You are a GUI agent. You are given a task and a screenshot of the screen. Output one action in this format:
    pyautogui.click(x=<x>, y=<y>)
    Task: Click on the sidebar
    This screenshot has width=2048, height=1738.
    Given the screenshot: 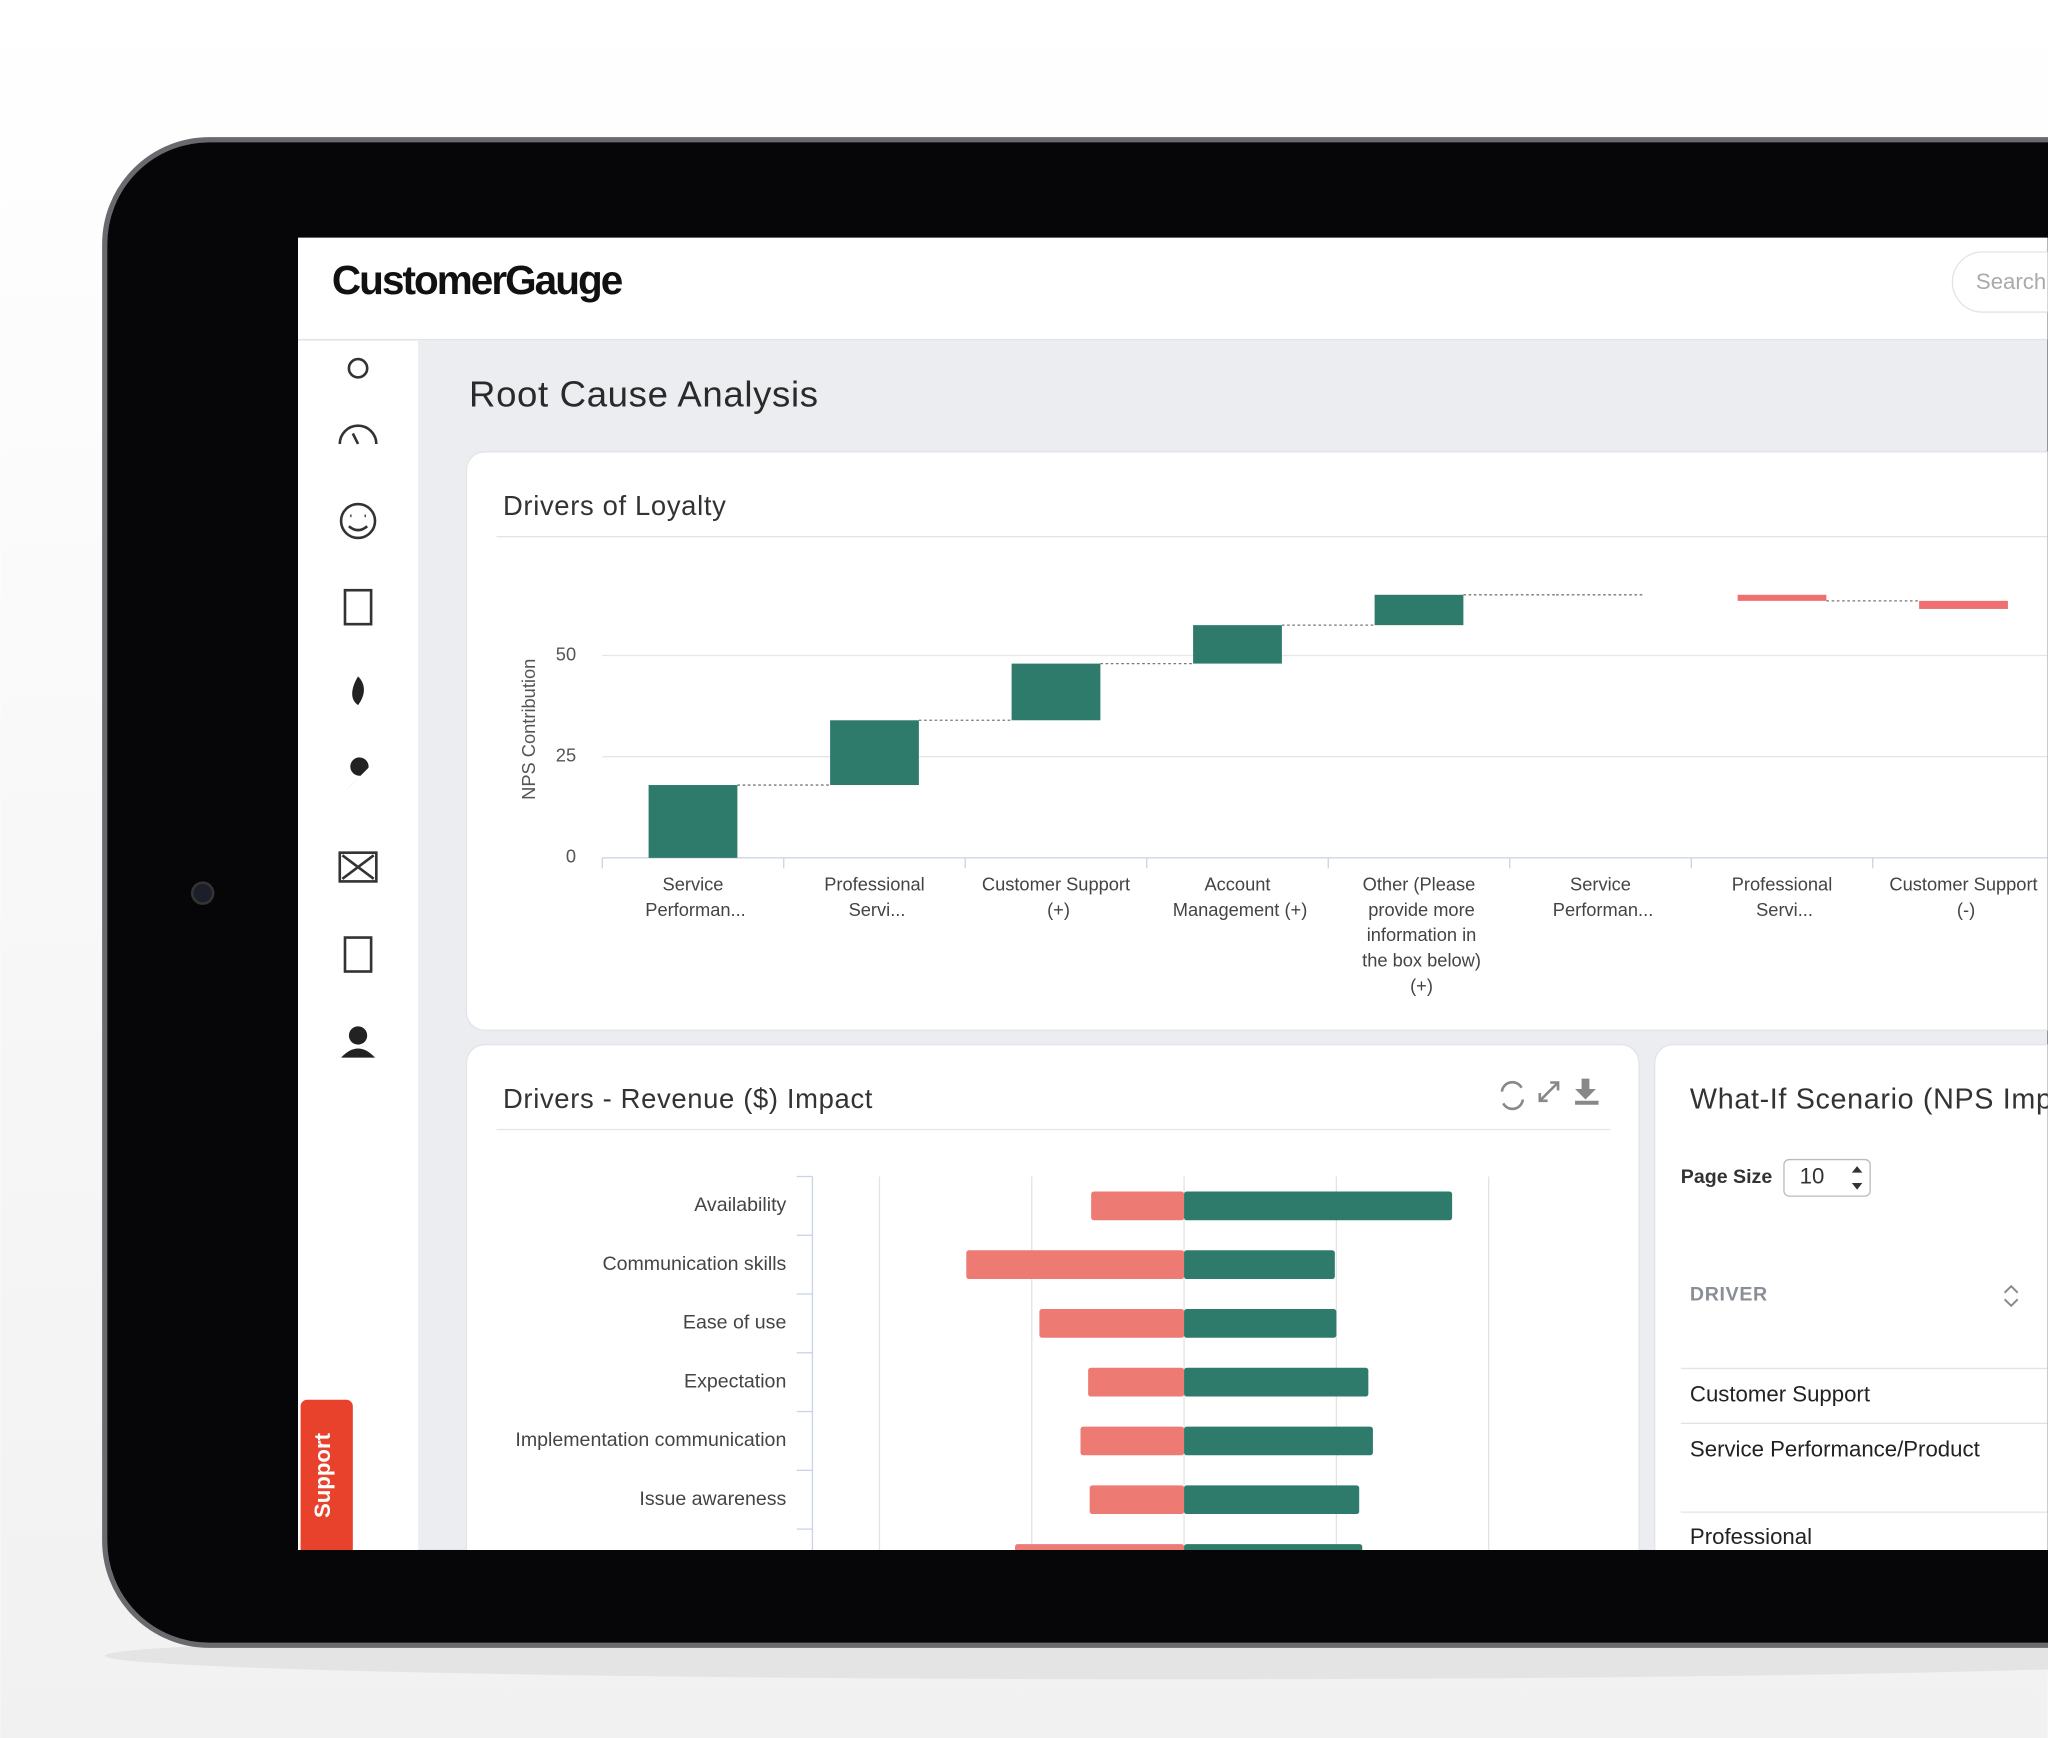 What is the action you would take?
    pyautogui.click(x=358, y=945)
    